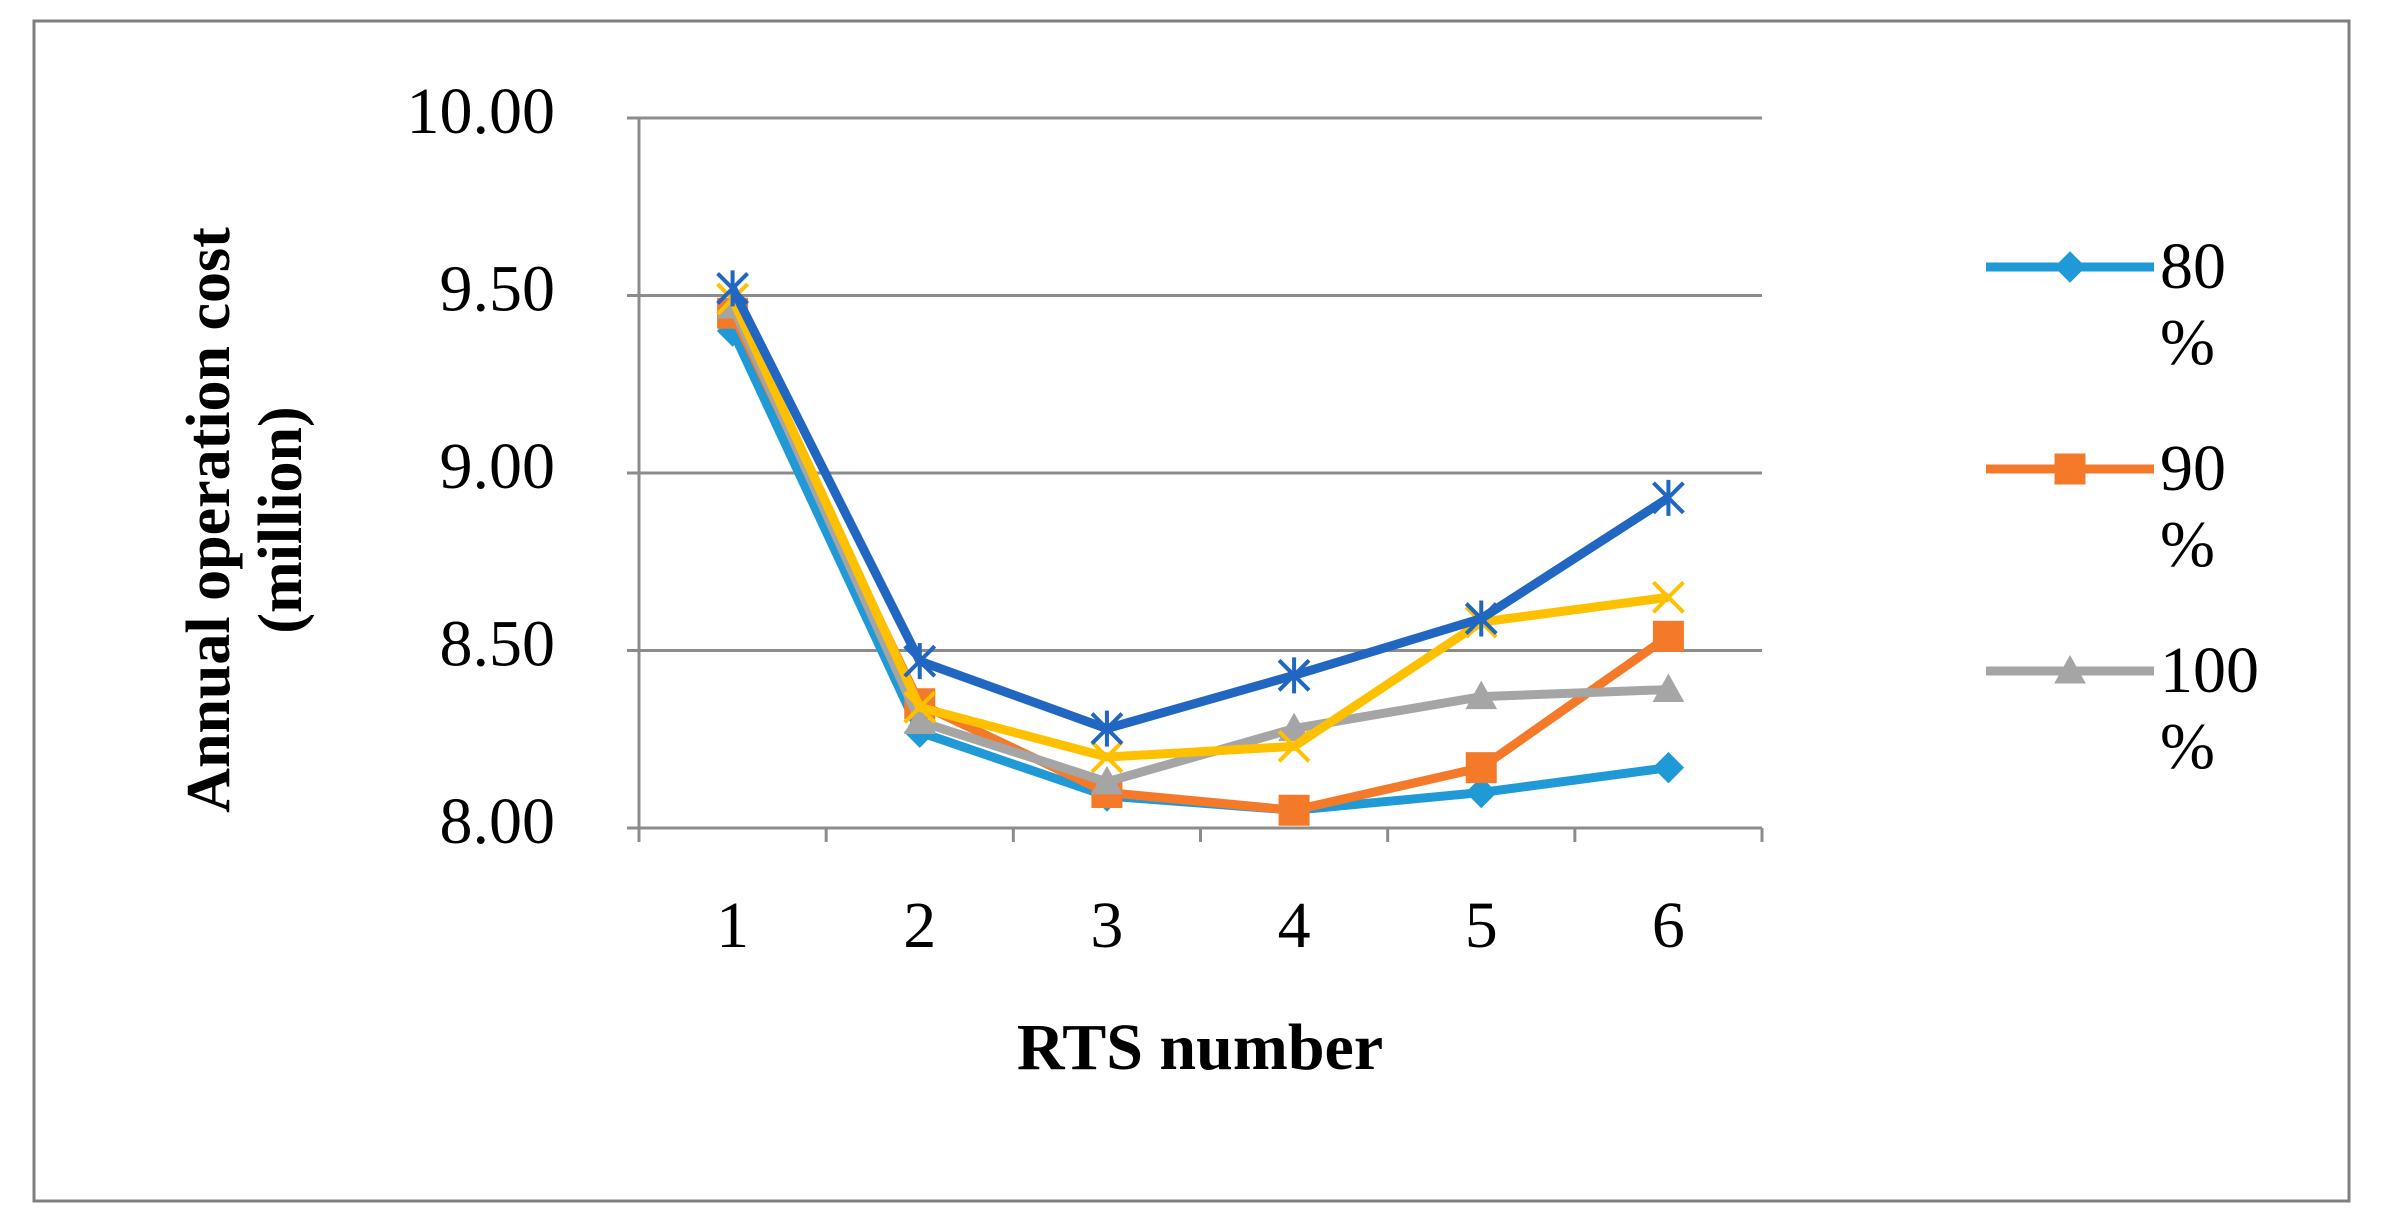 The width and height of the screenshot is (2382, 1222). Describe the element at coordinates (498, 289) in the screenshot. I see `y-tick-label: 9.50` at that location.